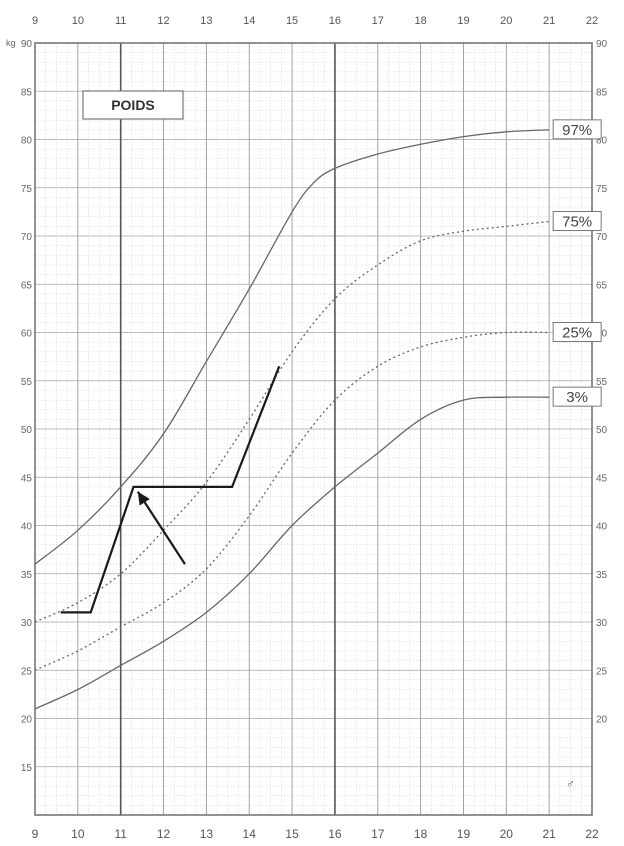 The image size is (624, 846). What do you see at coordinates (27, 189) in the screenshot?
I see `y-tick-label-left: 75` at bounding box center [27, 189].